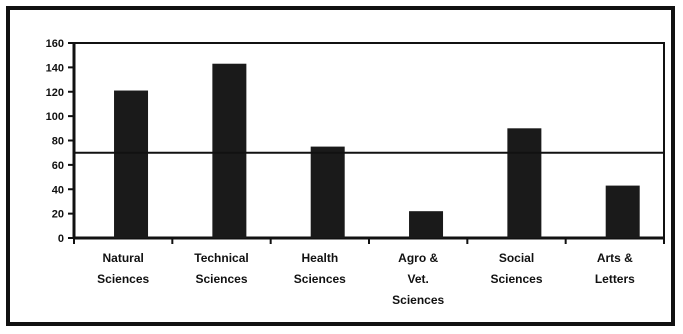 Image resolution: width=683 pixels, height=334 pixels. Describe the element at coordinates (319, 258) in the screenshot. I see `x-category-label: Health` at that location.